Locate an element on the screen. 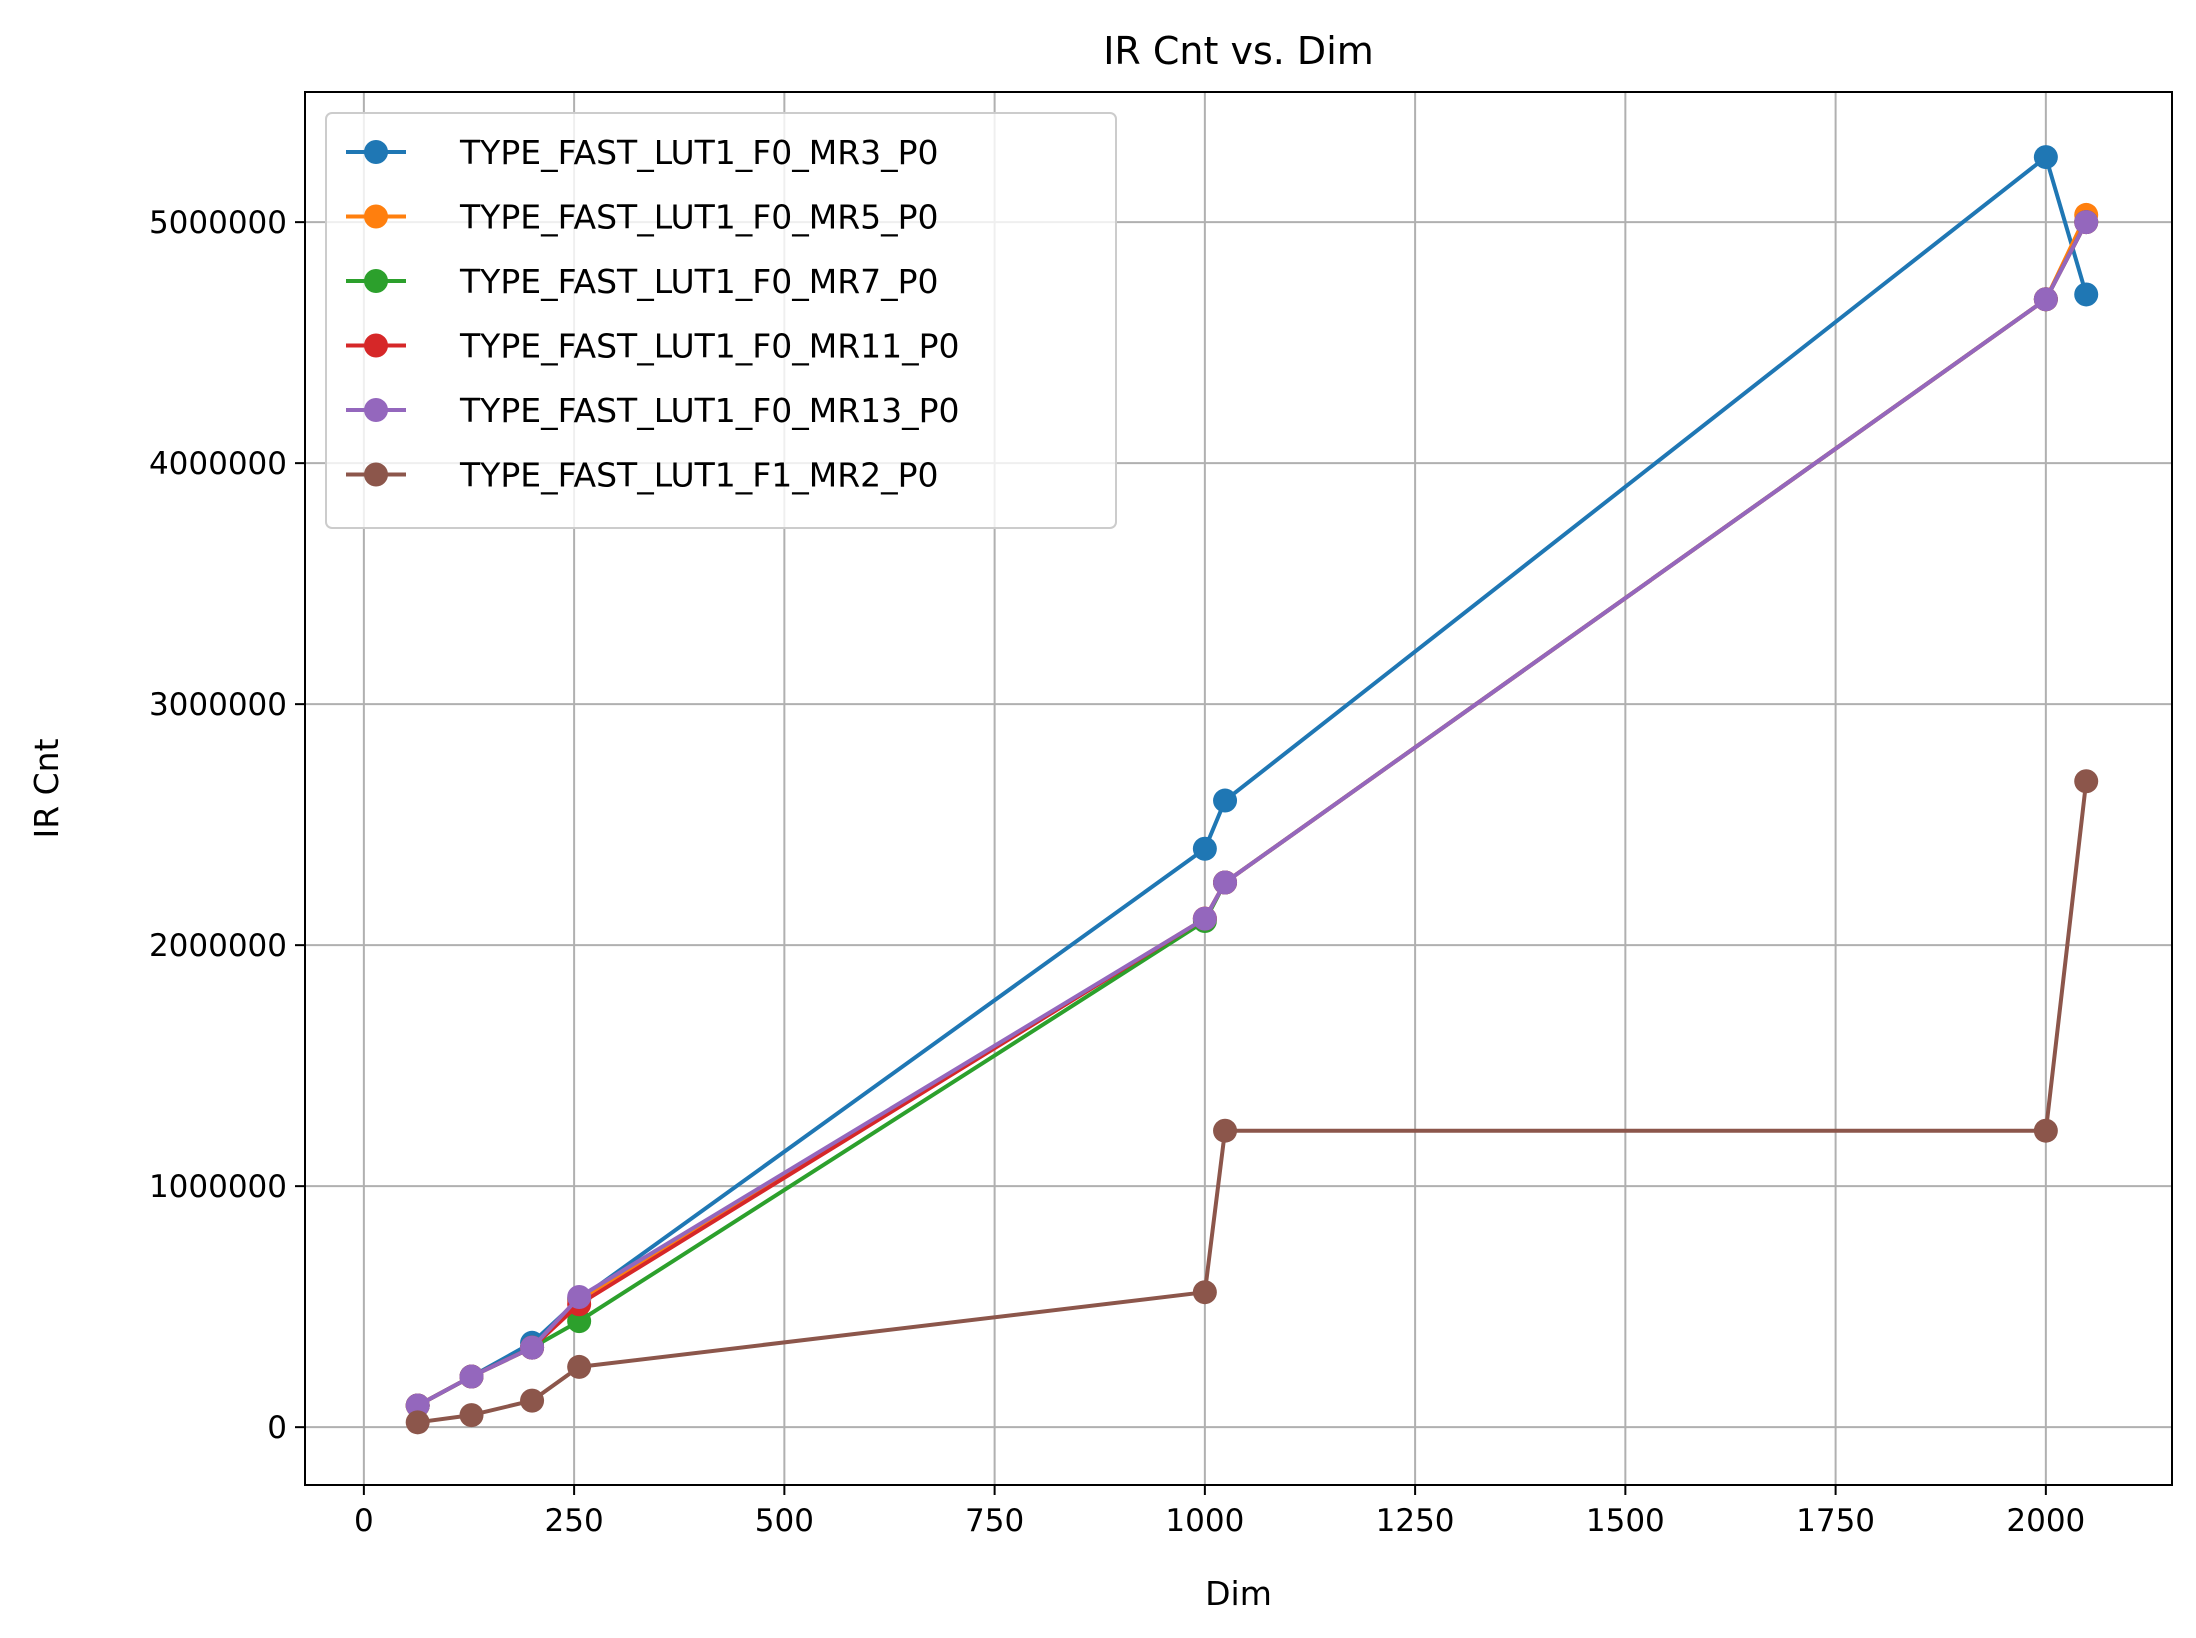 This screenshot has width=2196, height=1638. x-tick-label: 1750 is located at coordinates (1835, 1521).